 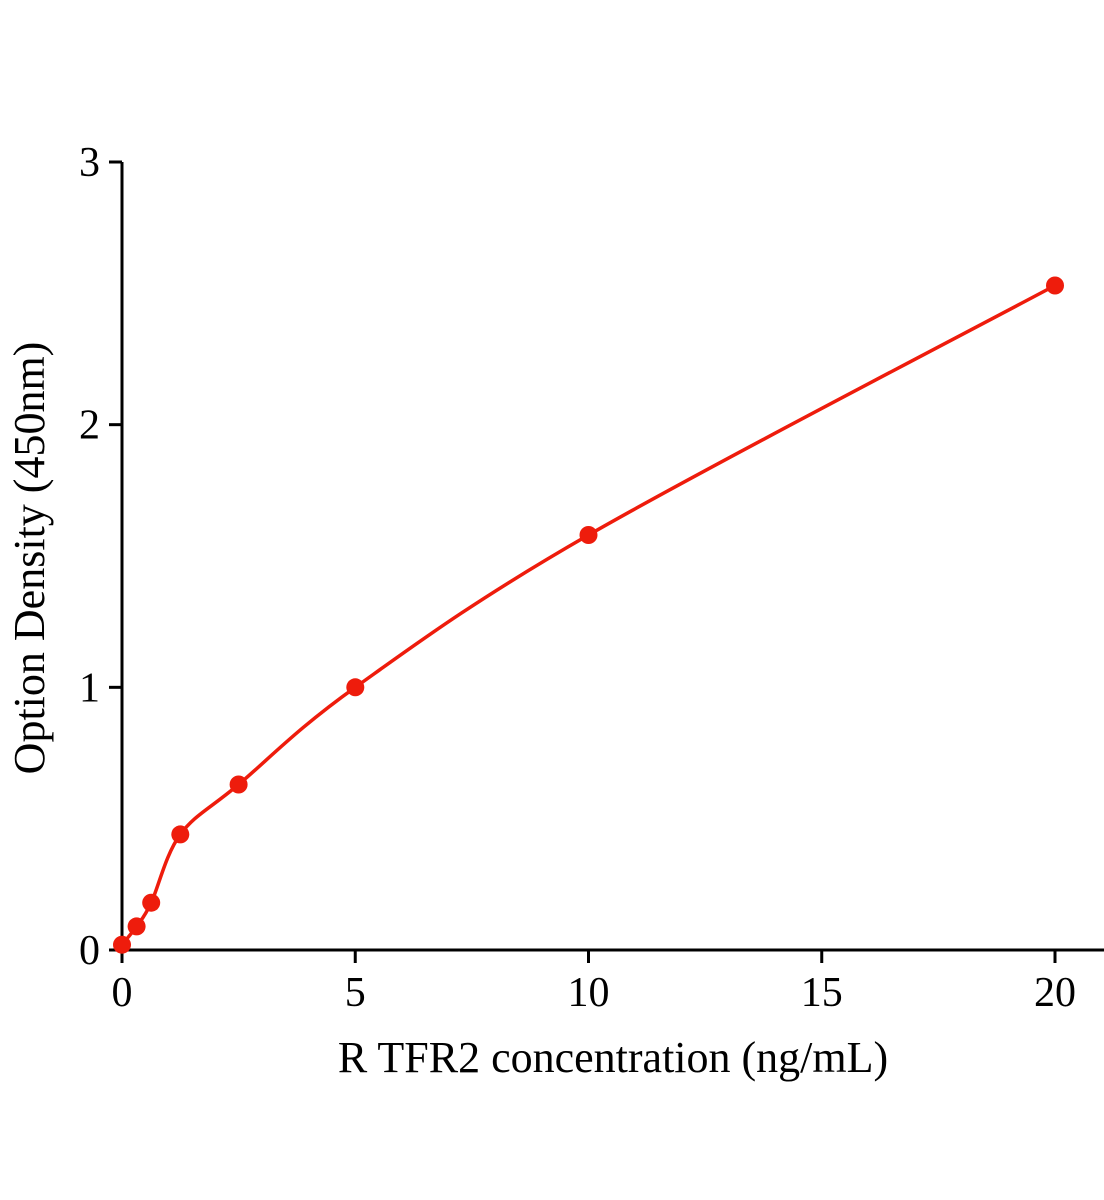 What do you see at coordinates (89, 163) in the screenshot?
I see `y-tick-label: 3` at bounding box center [89, 163].